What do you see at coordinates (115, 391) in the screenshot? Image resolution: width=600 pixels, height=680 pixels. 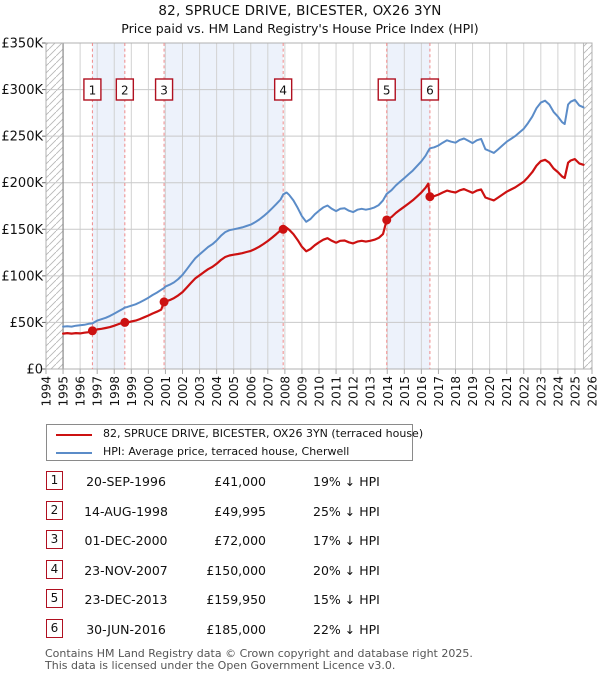 I see `x-axis-label: 1998` at bounding box center [115, 391].